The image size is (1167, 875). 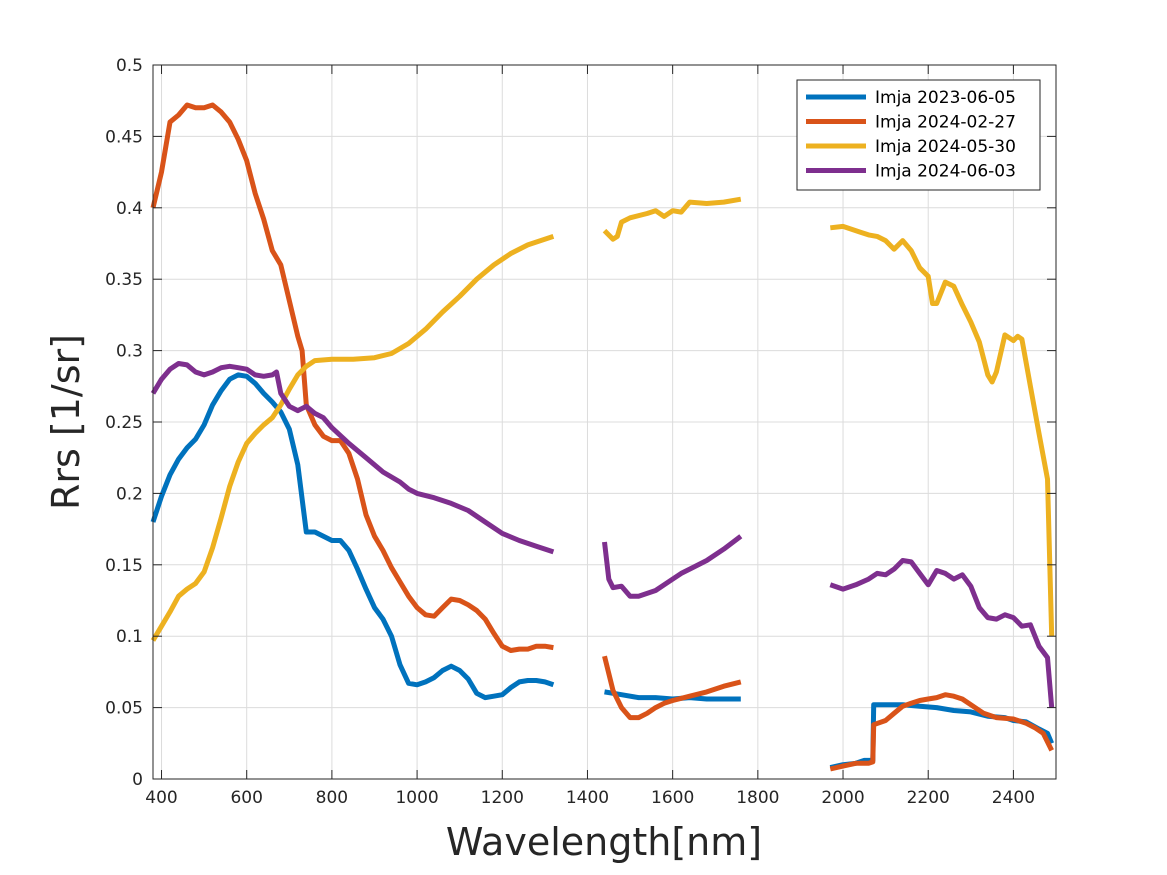 What do you see at coordinates (604, 842) in the screenshot?
I see `x-axis-title: Wavelength[nm]` at bounding box center [604, 842].